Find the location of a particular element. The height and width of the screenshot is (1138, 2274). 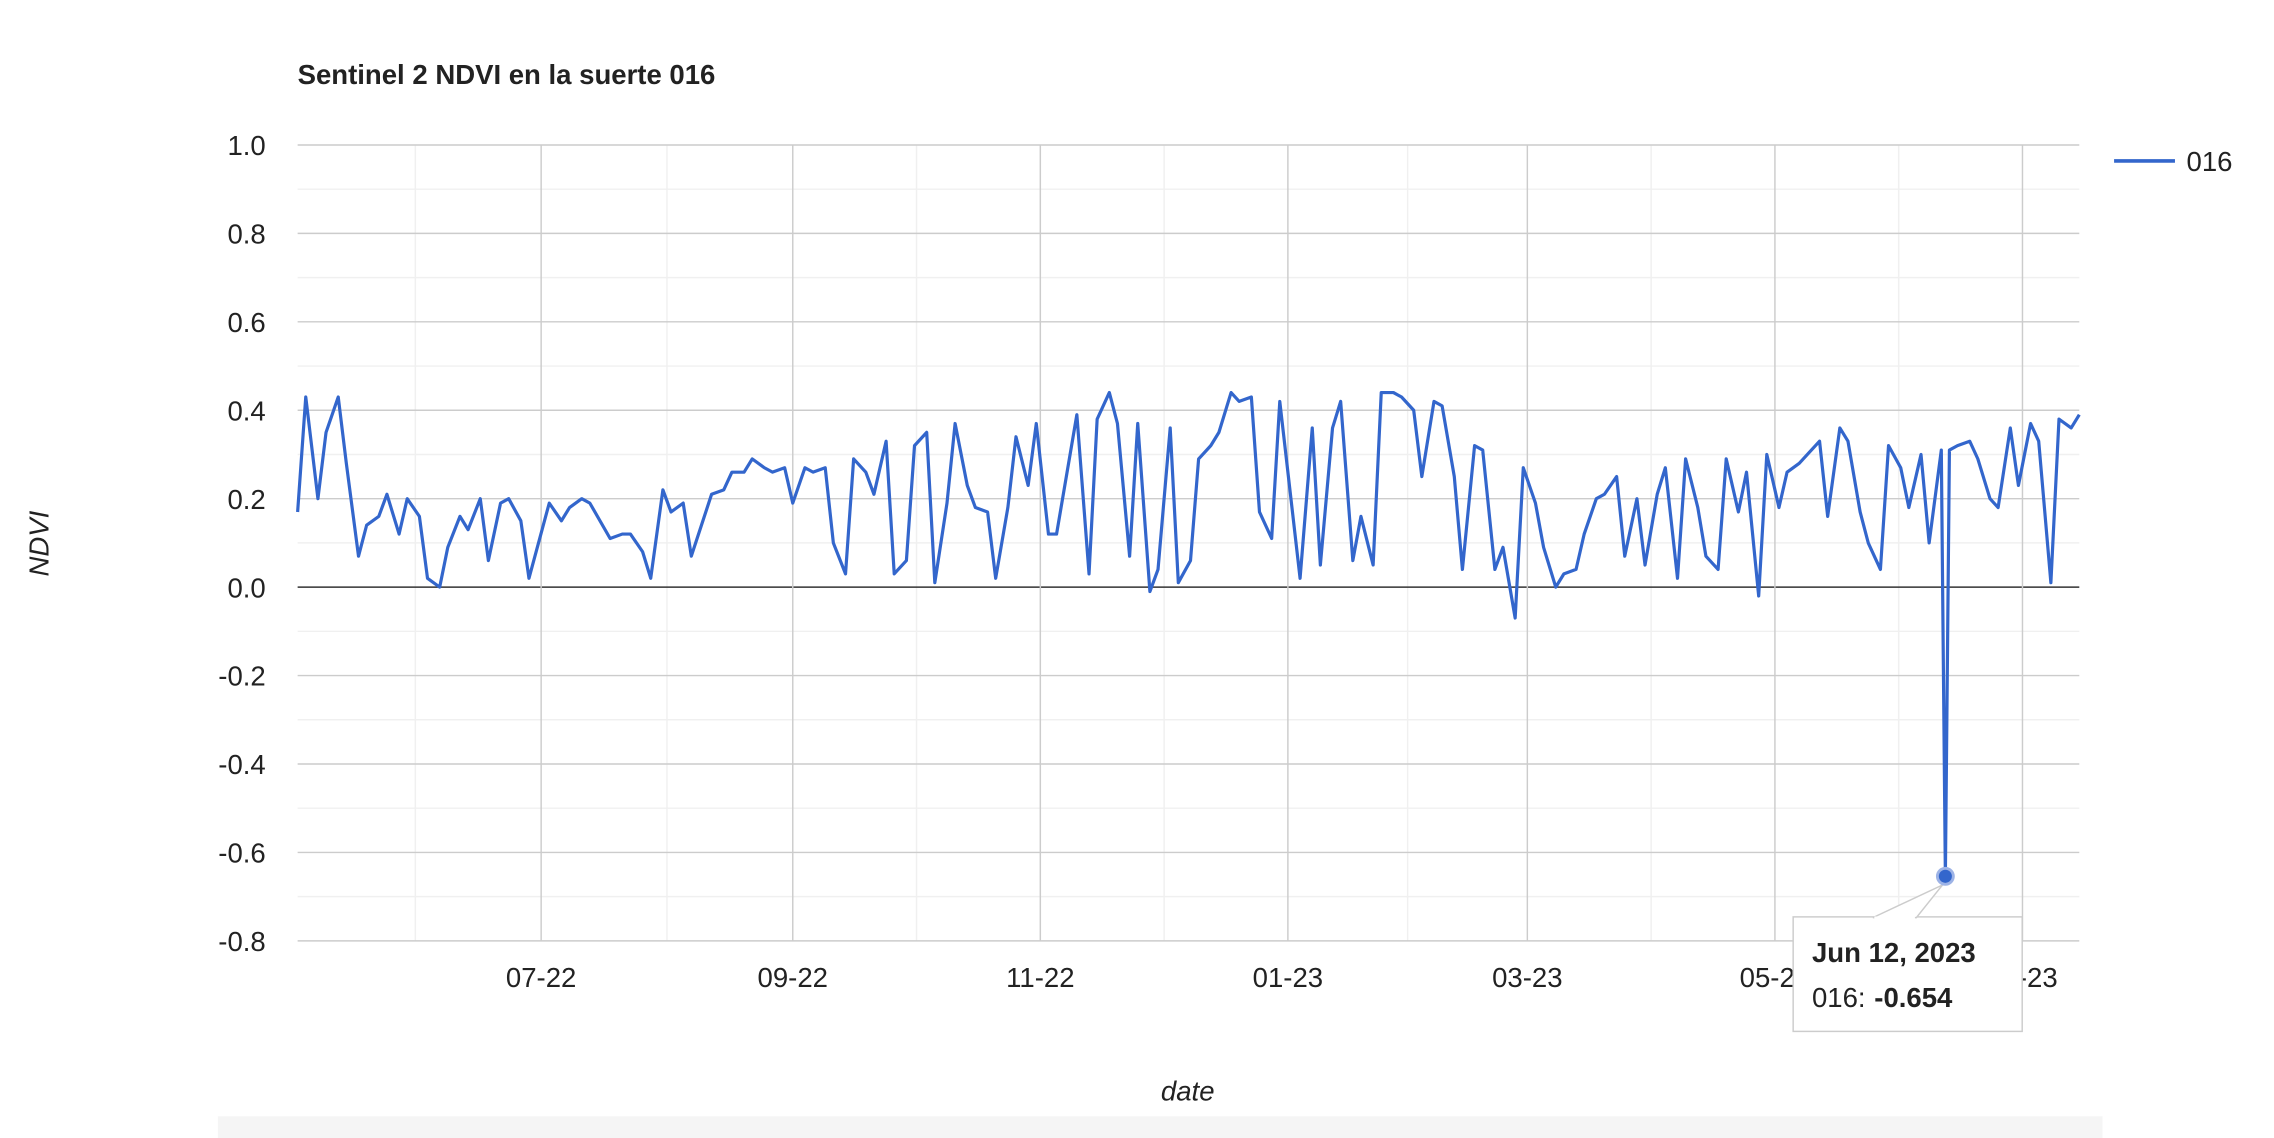

y-tick-label: 0.2 is located at coordinates (246, 499).